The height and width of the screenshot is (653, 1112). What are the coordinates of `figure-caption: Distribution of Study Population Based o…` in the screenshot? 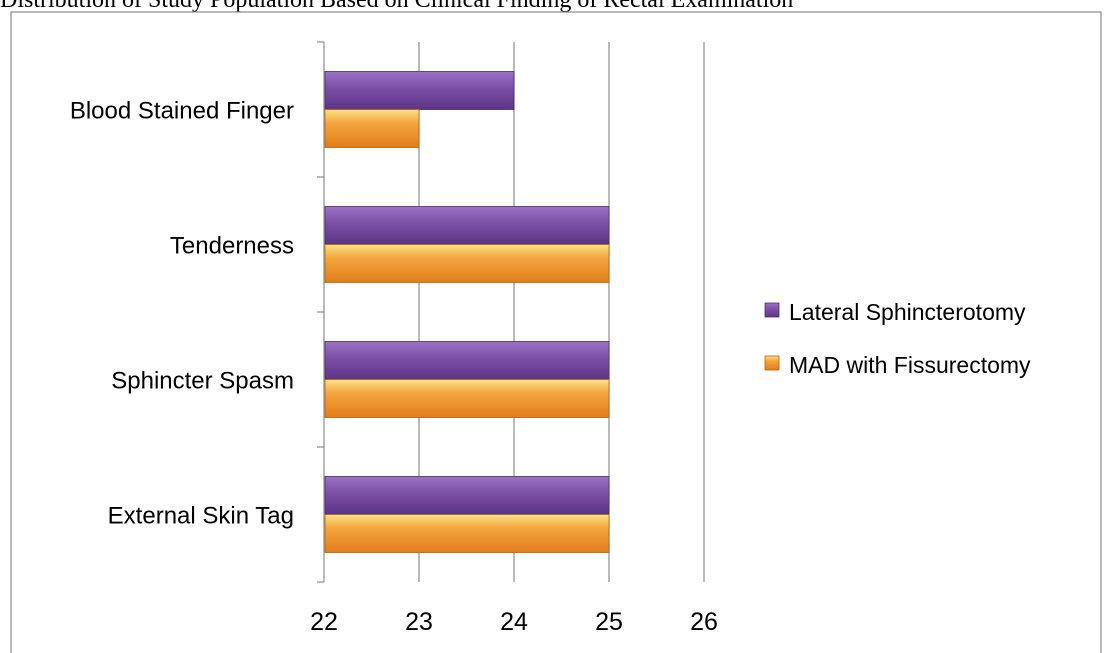 It's located at (556, 6).